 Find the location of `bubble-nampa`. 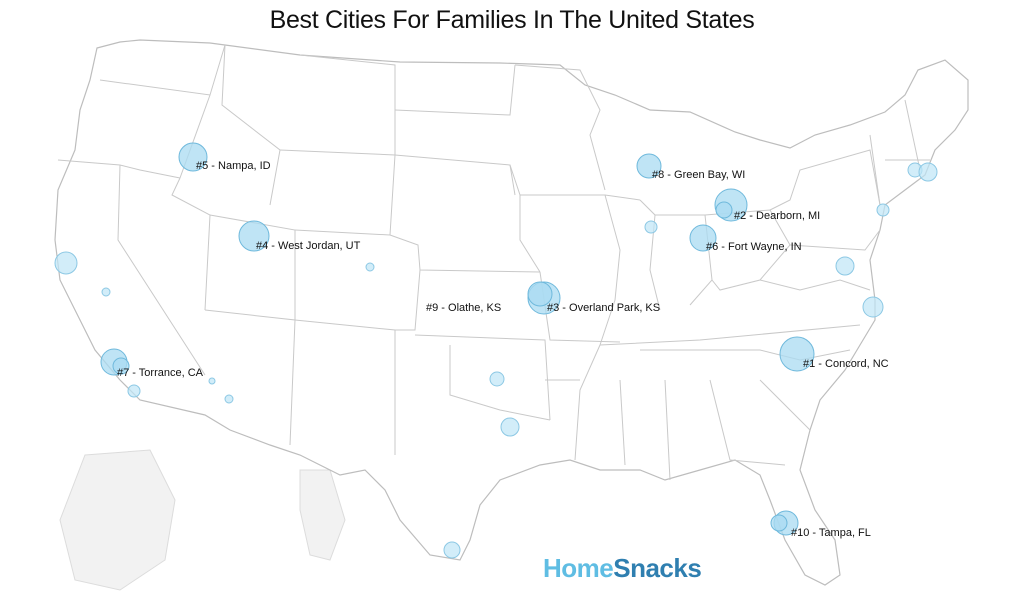

bubble-nampa is located at coordinates (193, 157).